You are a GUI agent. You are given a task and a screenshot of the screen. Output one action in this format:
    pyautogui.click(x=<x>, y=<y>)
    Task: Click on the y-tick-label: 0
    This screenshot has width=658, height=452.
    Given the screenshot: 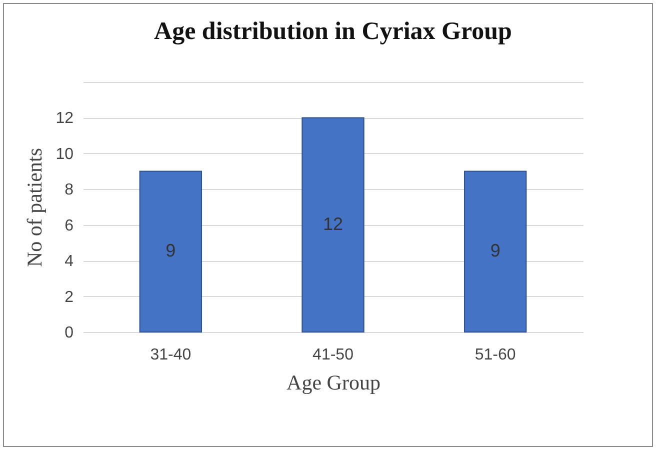 What is the action you would take?
    pyautogui.click(x=69, y=333)
    